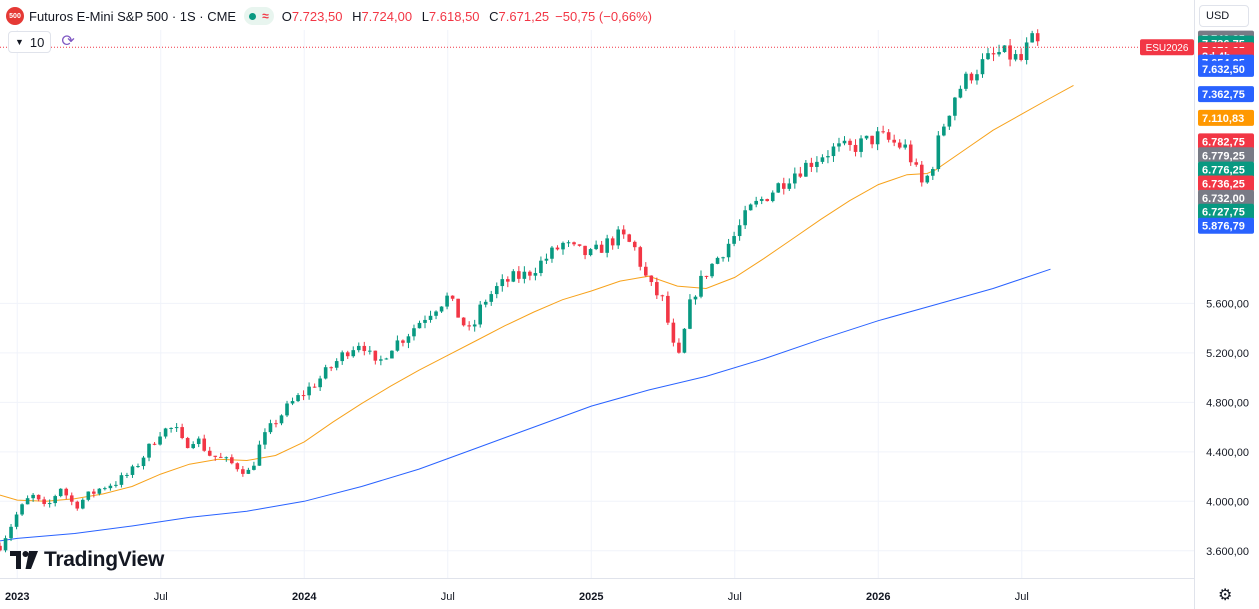 This screenshot has height=609, width=1259. Describe the element at coordinates (878, 597) in the screenshot. I see `x-tick-label: 2026` at that location.